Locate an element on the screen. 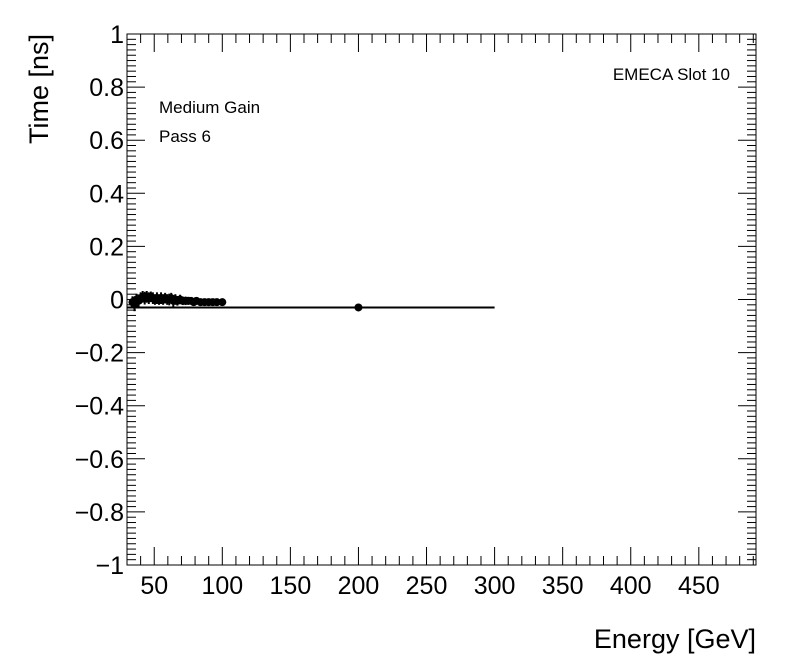  y-tick-label: 0.8 is located at coordinates (106, 88).